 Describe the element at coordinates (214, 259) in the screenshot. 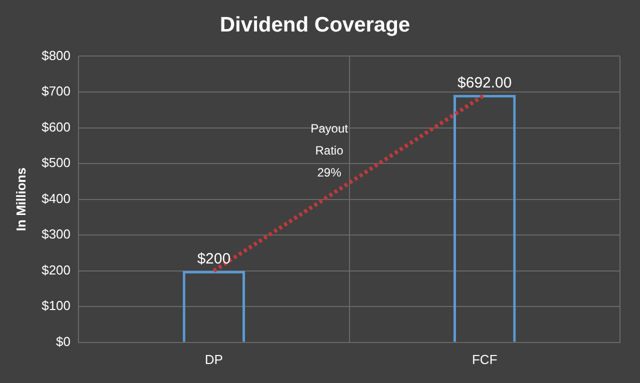

I see `data-label: $200` at that location.